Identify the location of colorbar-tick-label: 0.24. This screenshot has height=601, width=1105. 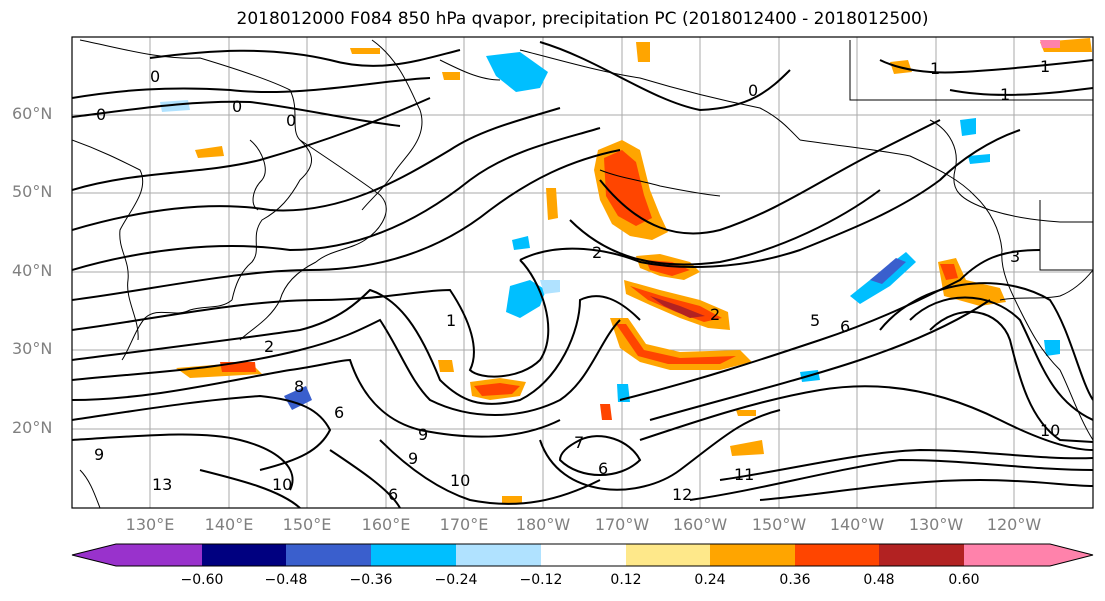
(710, 580).